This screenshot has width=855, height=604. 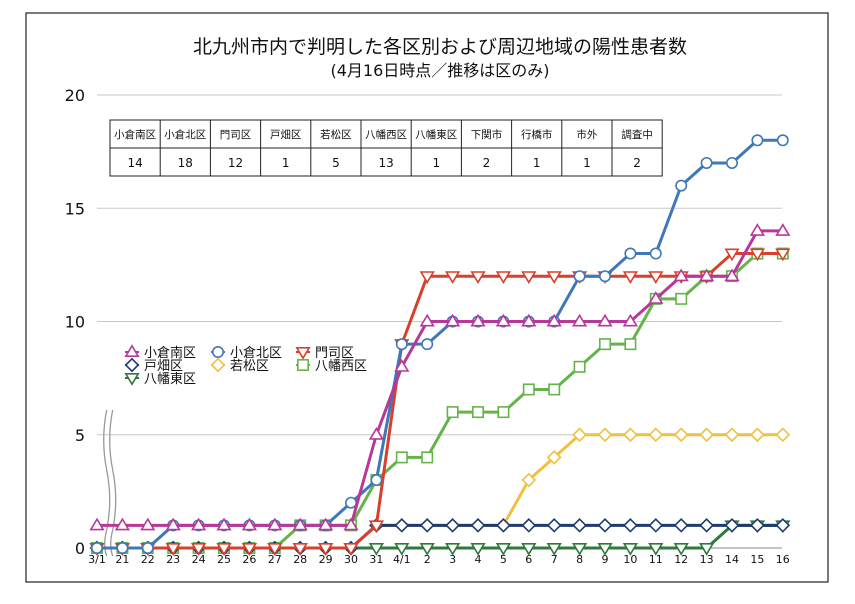 I want to click on x-tick-label: 7, so click(x=554, y=559).